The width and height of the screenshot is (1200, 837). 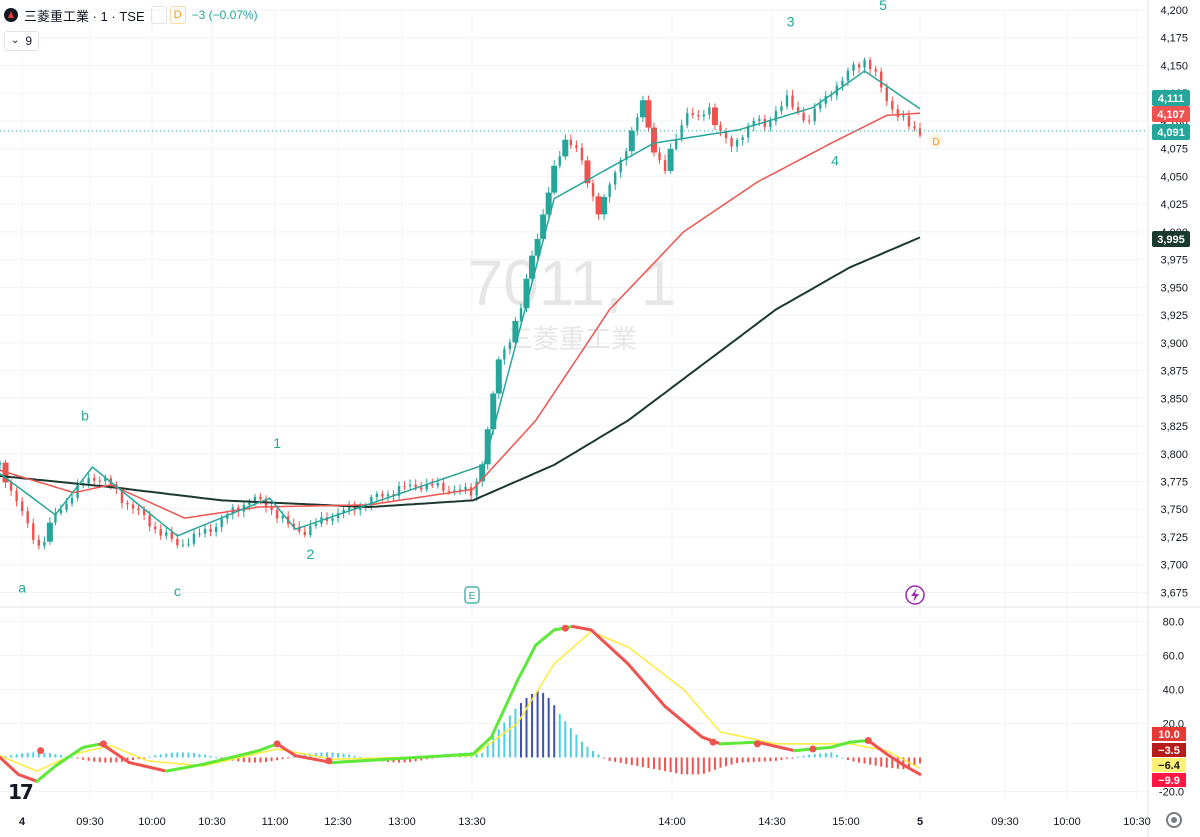 I want to click on dividend-marker-dot, so click(x=936, y=141).